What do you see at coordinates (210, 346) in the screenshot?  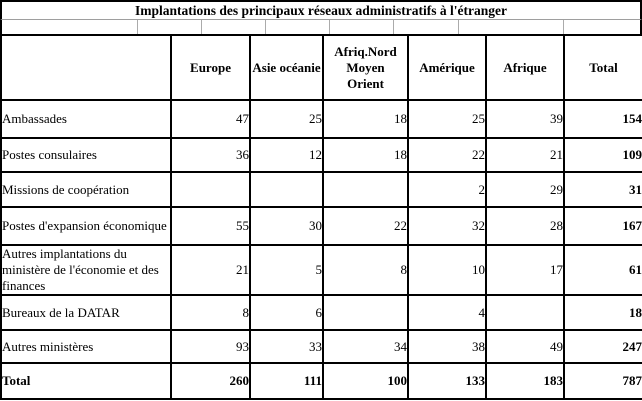 I see `value-cell: 93` at bounding box center [210, 346].